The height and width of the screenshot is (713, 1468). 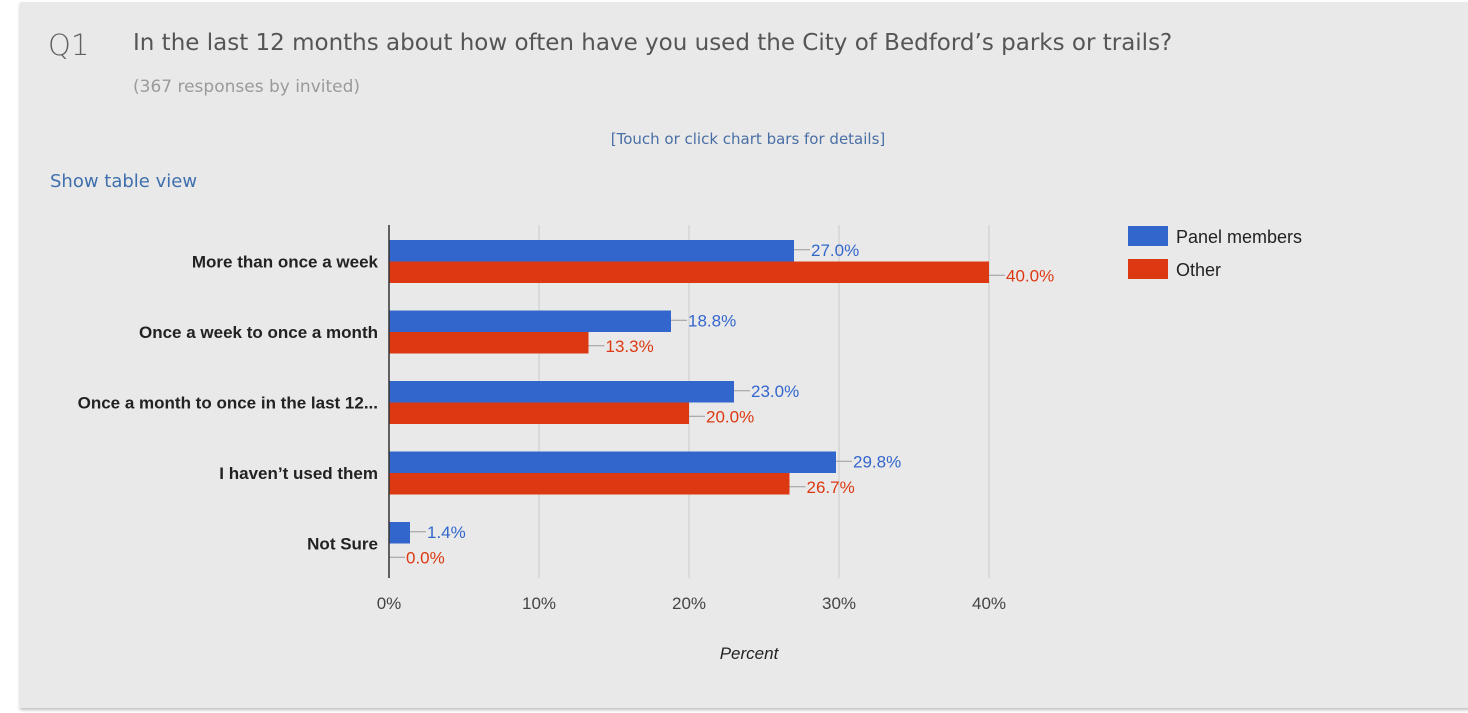 I want to click on data-label: 1.4%, so click(x=446, y=532).